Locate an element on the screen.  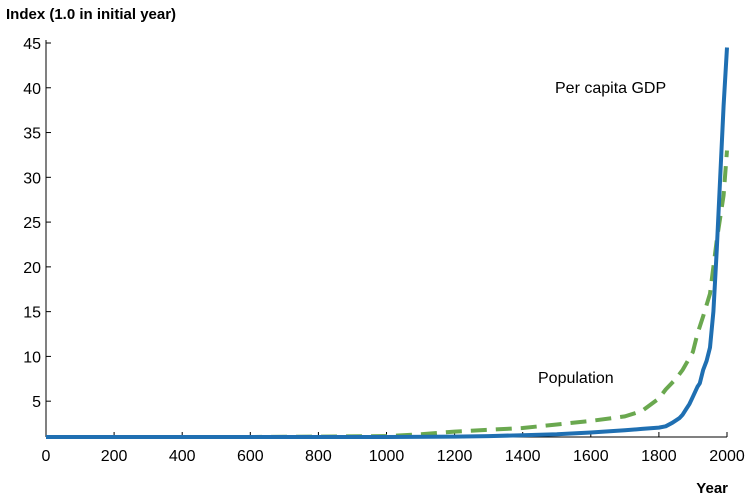
y-tick-label: 45 is located at coordinates (32, 44).